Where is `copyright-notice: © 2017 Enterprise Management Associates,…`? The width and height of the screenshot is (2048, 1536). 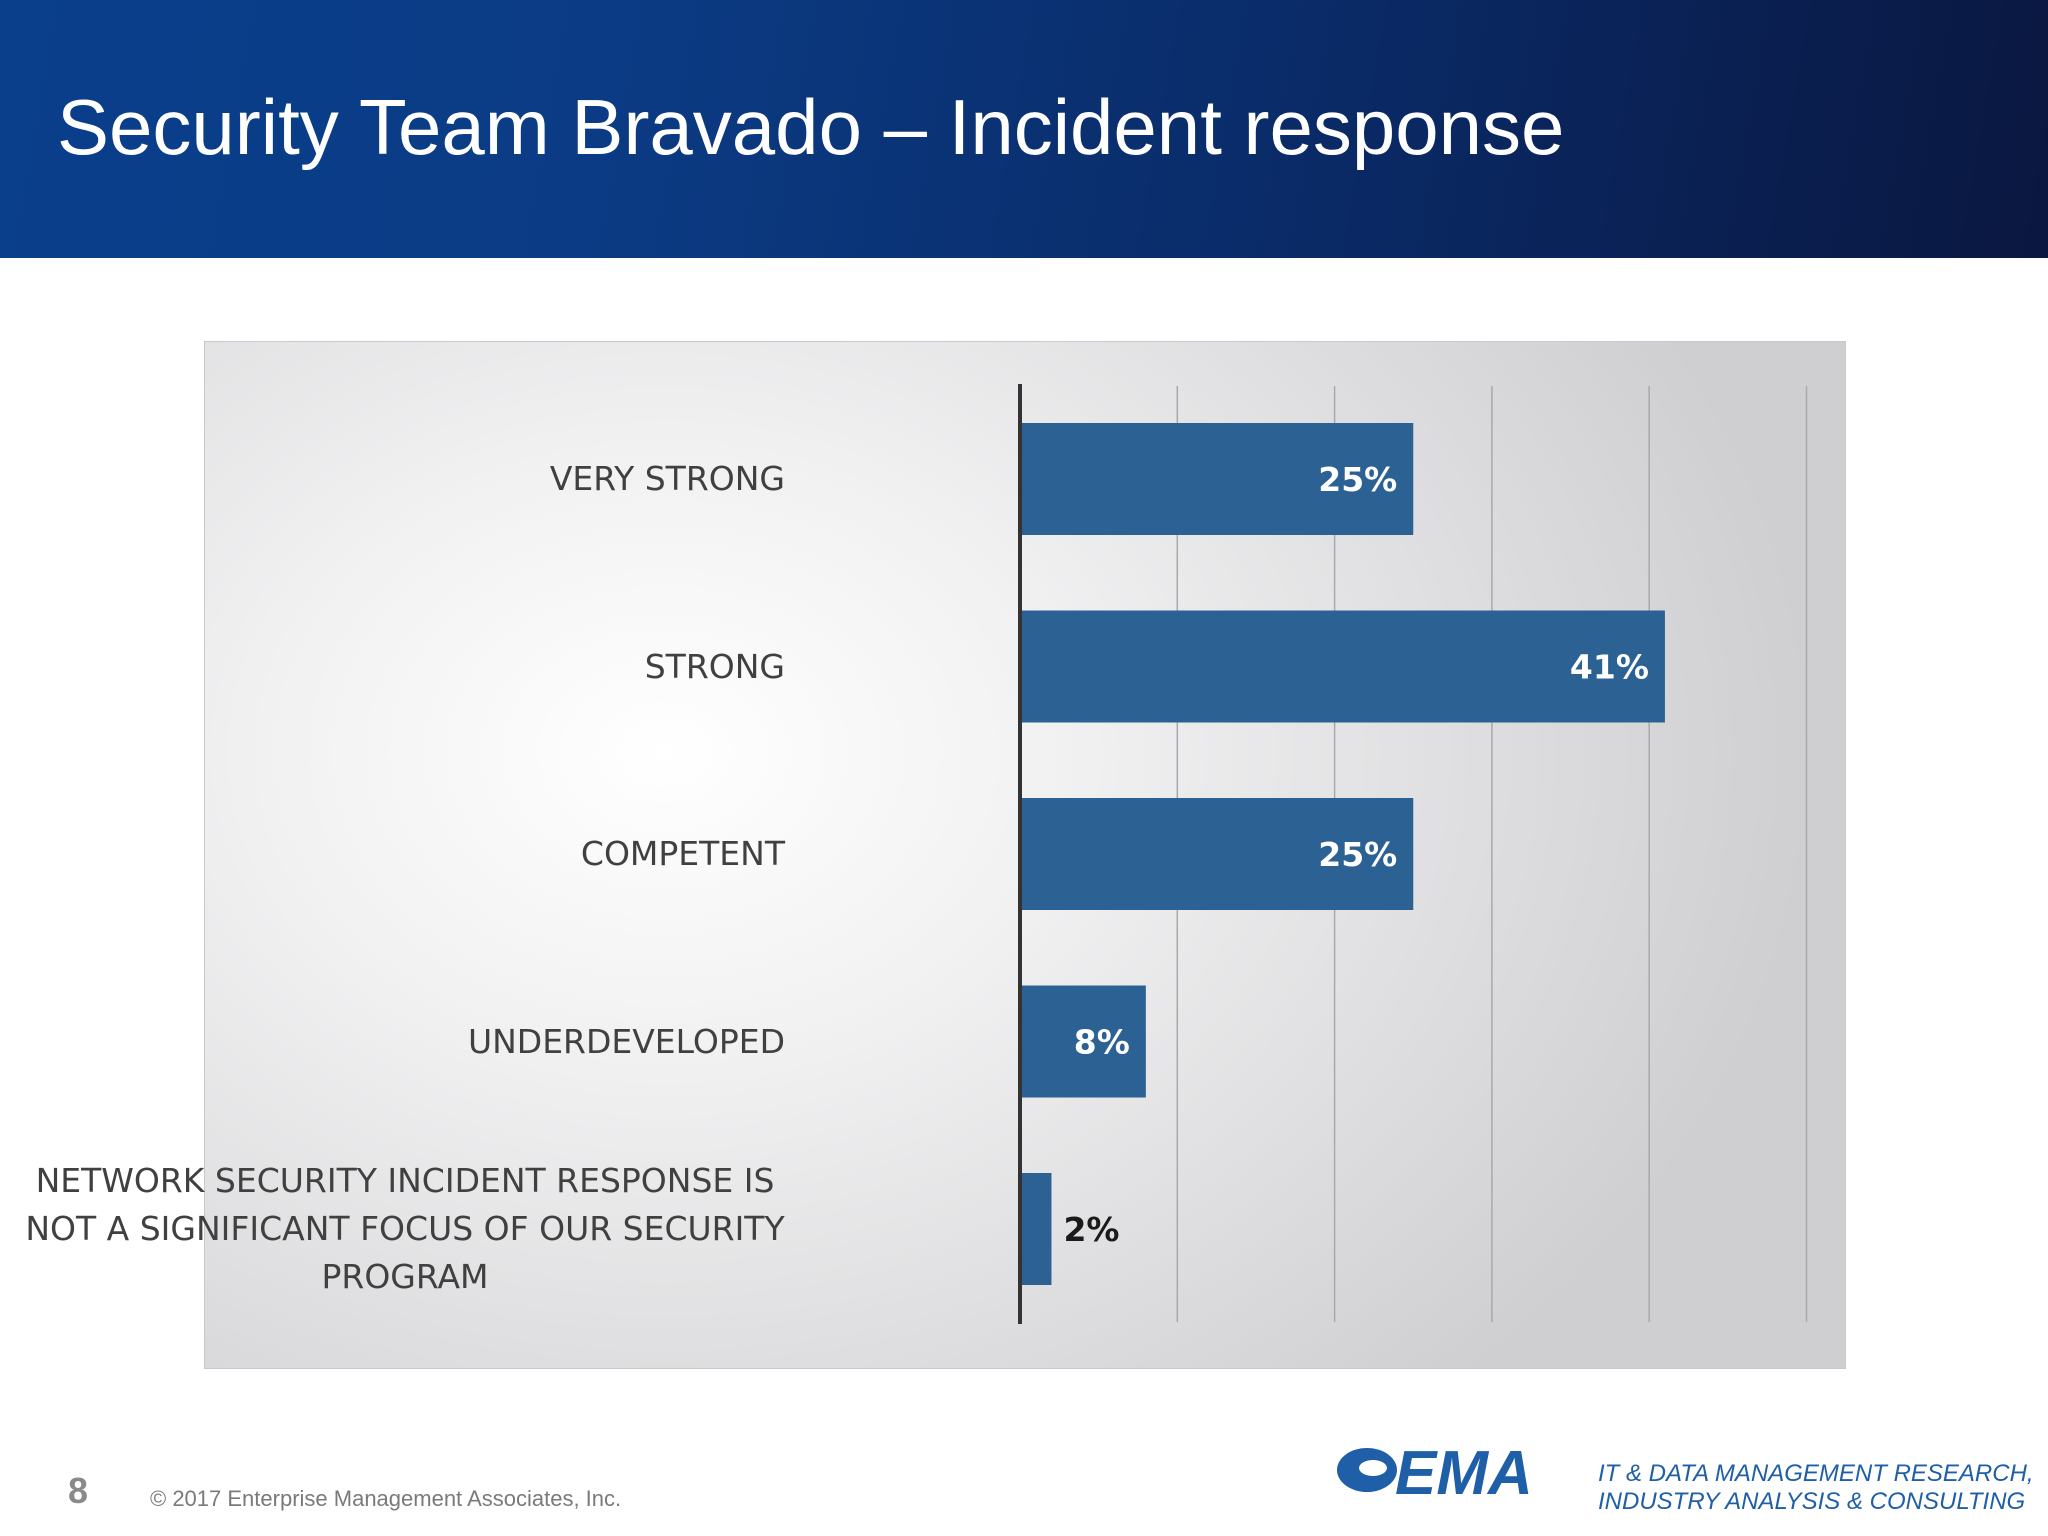 copyright-notice: © 2017 Enterprise Management Associates,… is located at coordinates (386, 1498).